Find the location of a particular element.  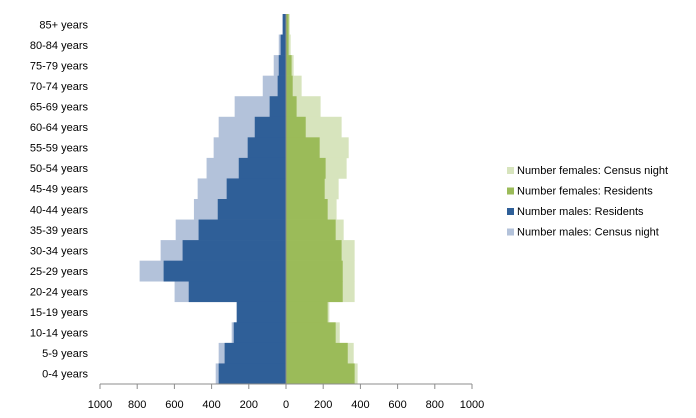

category-label: 50-54 years is located at coordinates (59, 169).